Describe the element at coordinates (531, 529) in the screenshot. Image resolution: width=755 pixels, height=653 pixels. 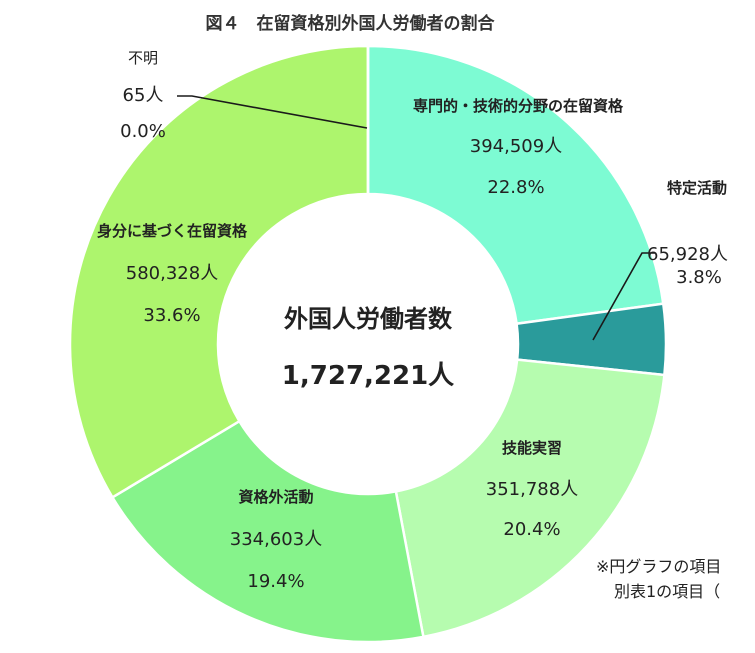
I see `slice-label-percent: 20.4%` at that location.